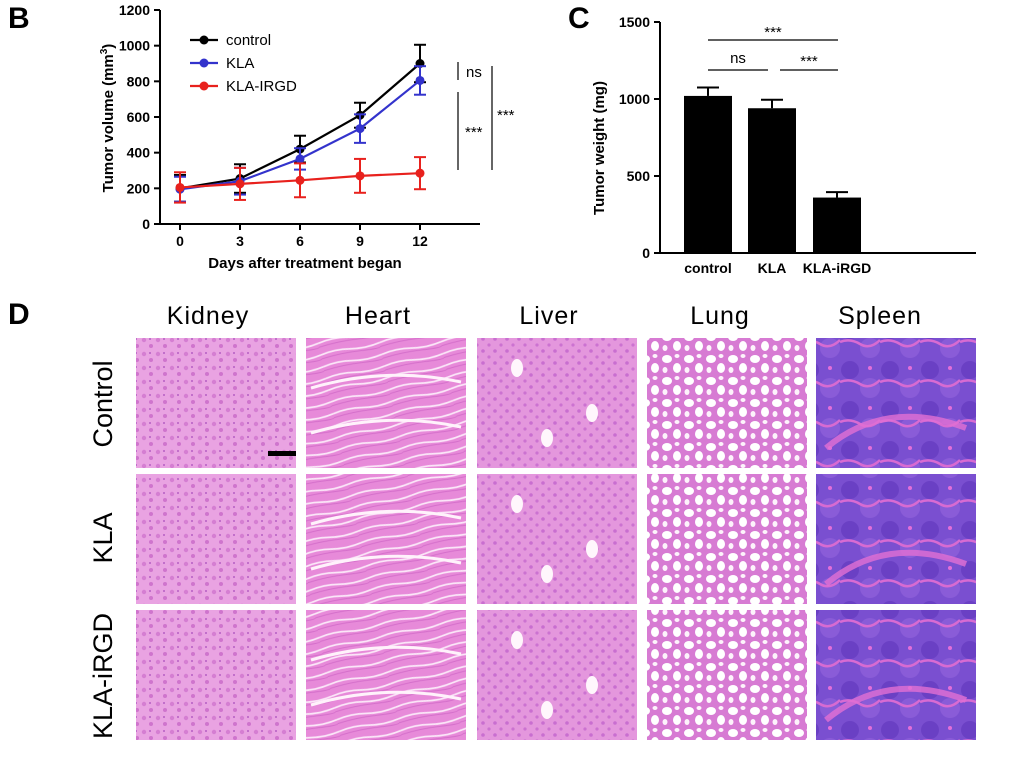 This screenshot has height=759, width=1024. What do you see at coordinates (248, 40) in the screenshot?
I see `b-legend-label: control` at bounding box center [248, 40].